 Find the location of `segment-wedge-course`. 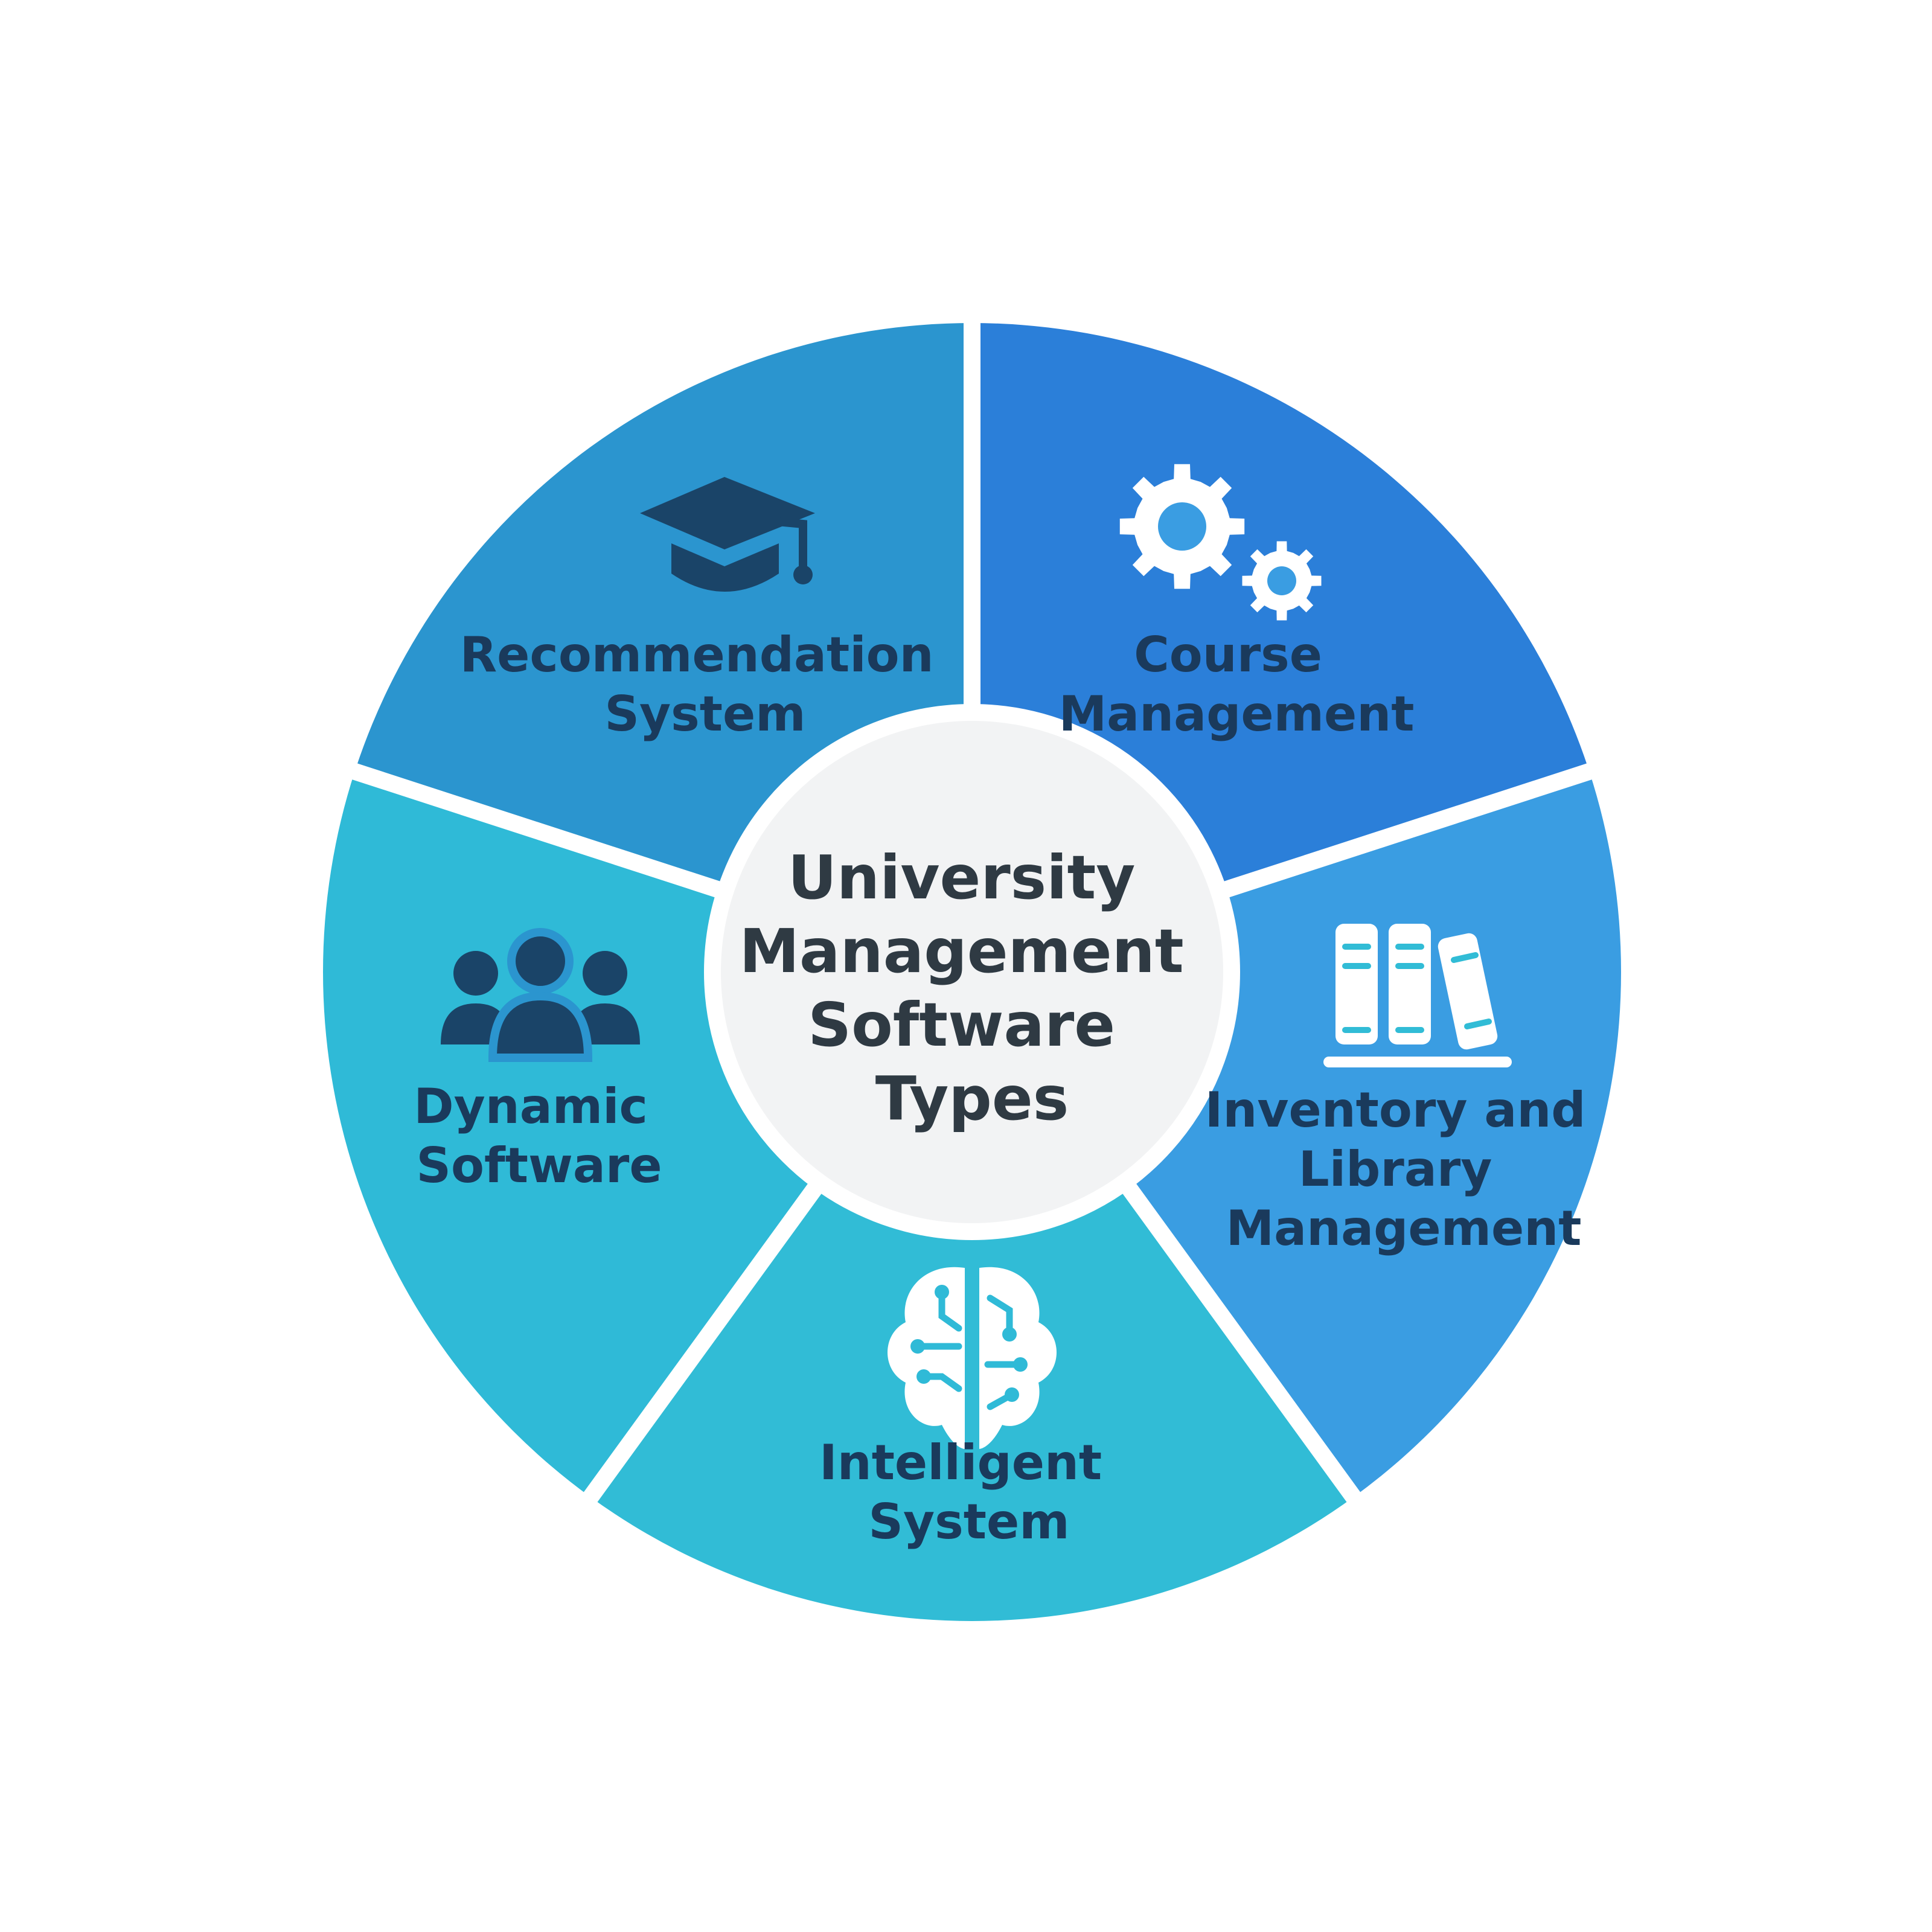

segment-wedge-course is located at coordinates (1371, 1134).